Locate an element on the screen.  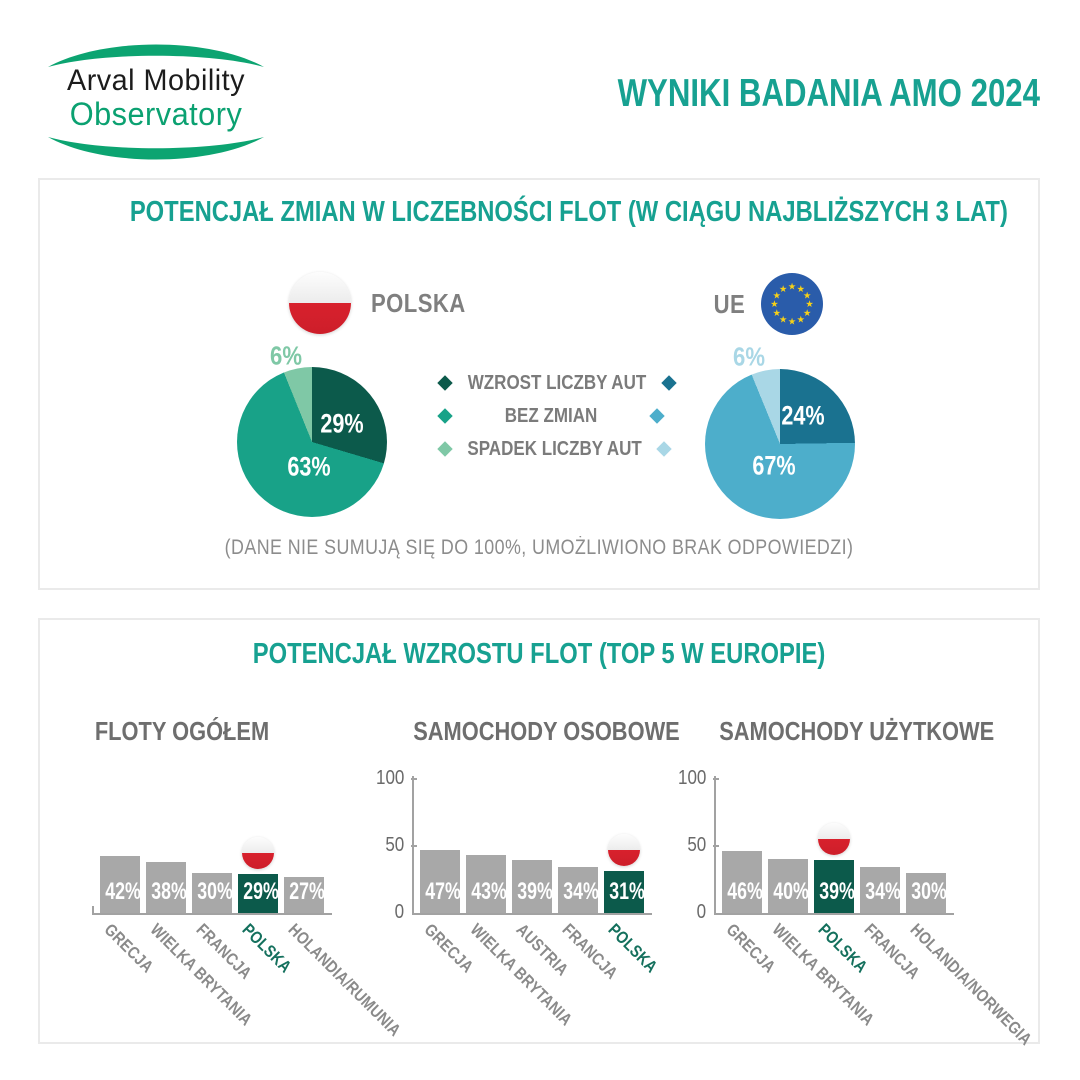
bar-polska: 29% is located at coordinates (258, 874).